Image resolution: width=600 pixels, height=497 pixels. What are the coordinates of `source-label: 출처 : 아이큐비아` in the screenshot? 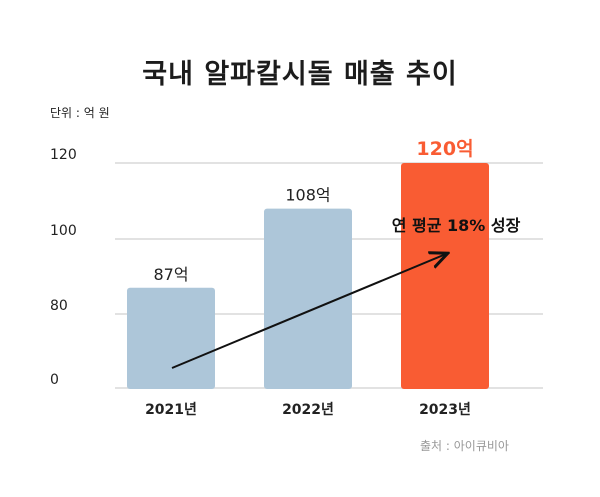 It's located at (464, 446).